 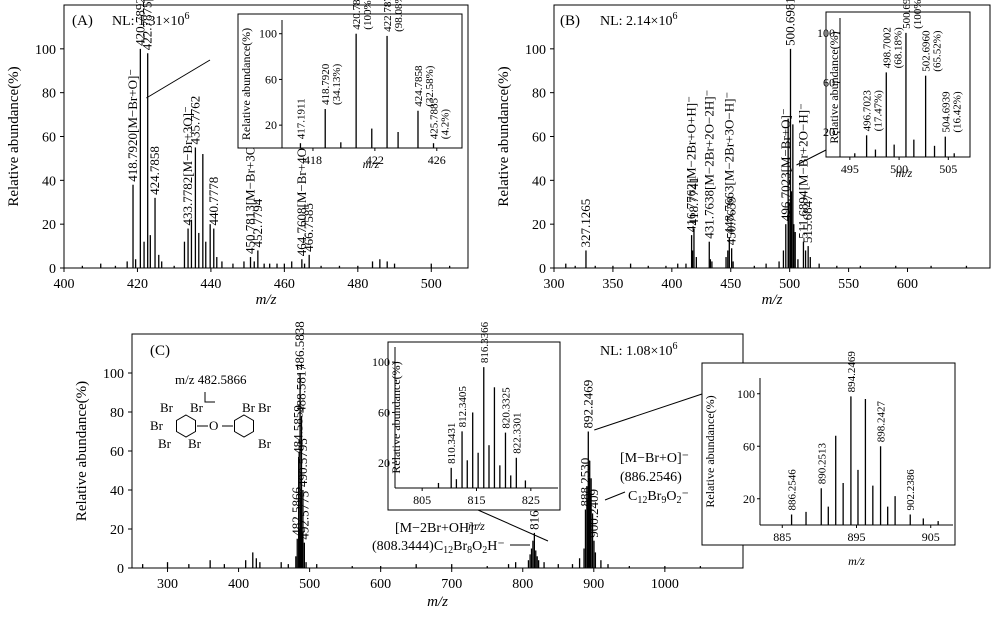 I want to click on inset-peak-label: 810.3431, so click(x=452, y=443).